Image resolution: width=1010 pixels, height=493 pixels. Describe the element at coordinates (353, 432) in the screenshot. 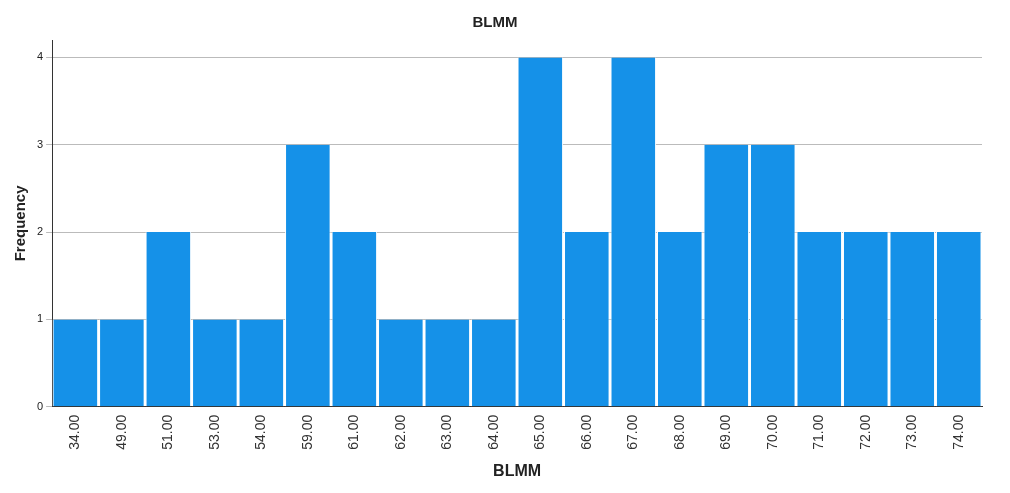

I see `x-tick-label: 61.00` at that location.